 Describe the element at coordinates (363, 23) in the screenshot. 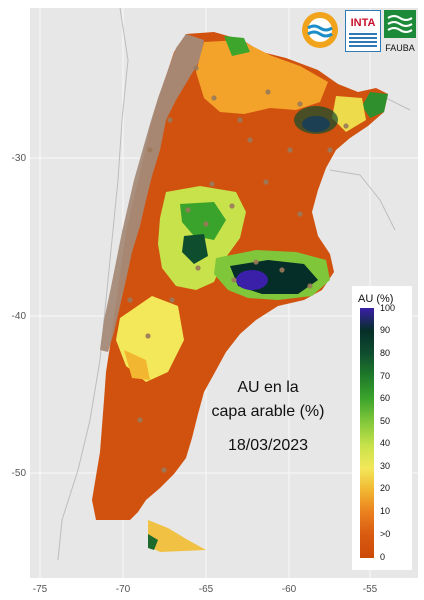

I see `inta-logo-text: INTA` at that location.